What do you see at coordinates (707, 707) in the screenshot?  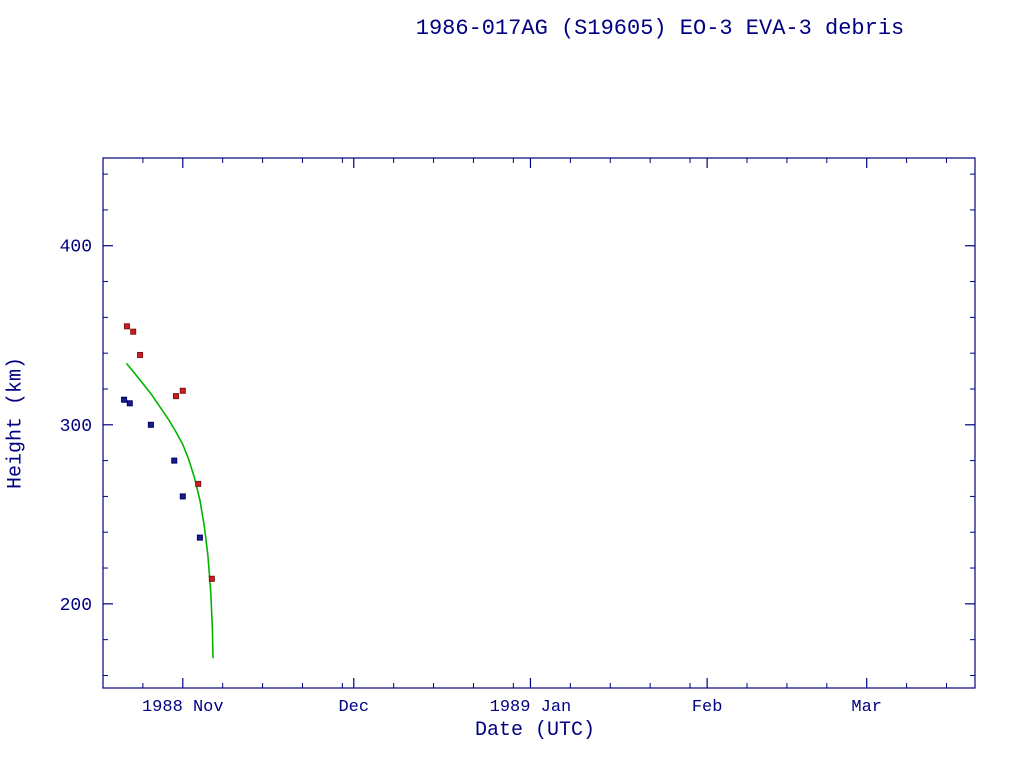 I see `x-tick-label: Feb` at bounding box center [707, 707].